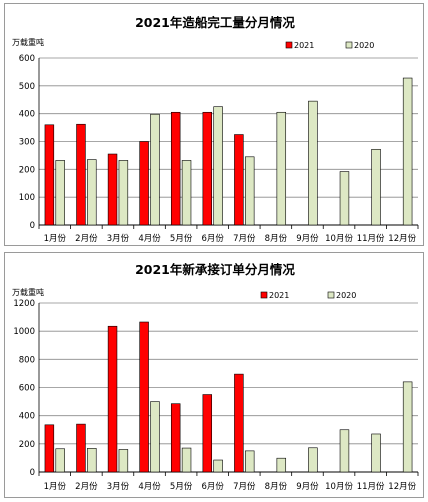 The width and height of the screenshot is (428, 502). What do you see at coordinates (215, 22) in the screenshot?
I see `chart-title: 2021年造船完工量分月情况` at bounding box center [215, 22].